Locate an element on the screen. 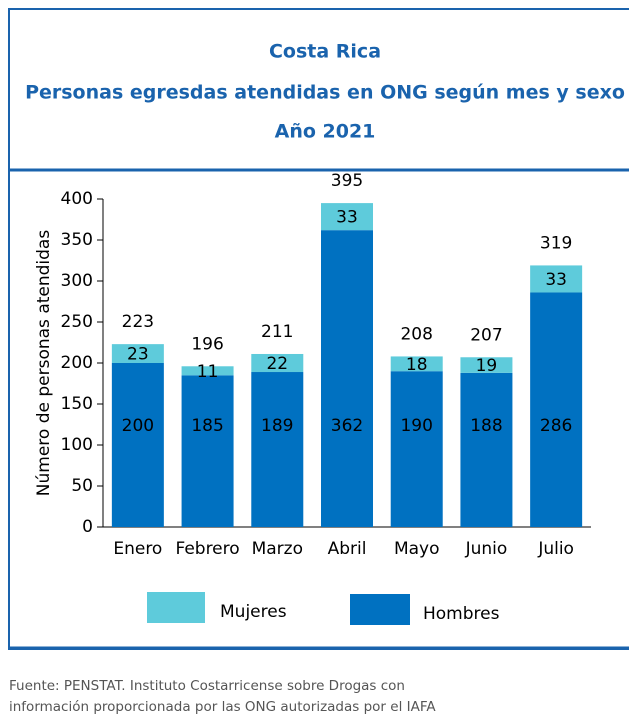 The width and height of the screenshot is (629, 721). data-label: 362 is located at coordinates (347, 426).